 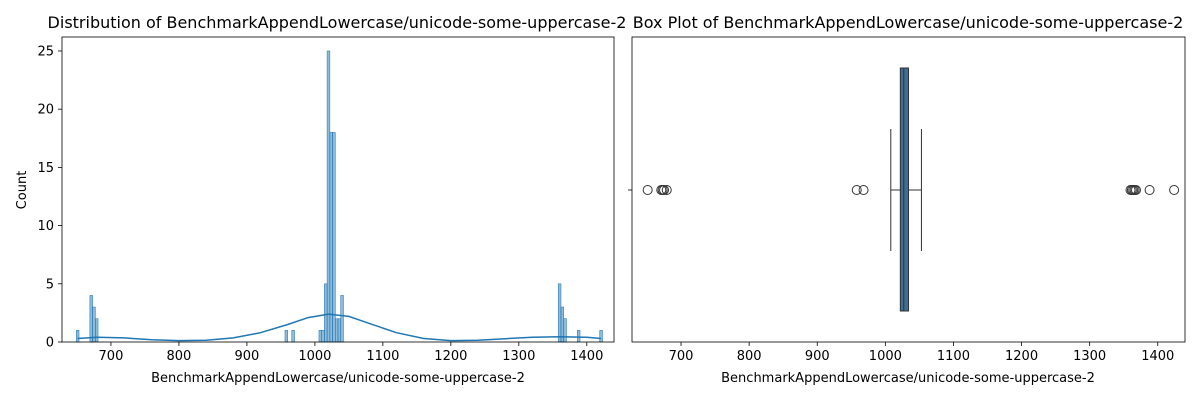 What do you see at coordinates (246, 356) in the screenshot?
I see `histogram-x-tick-label: 900` at bounding box center [246, 356].